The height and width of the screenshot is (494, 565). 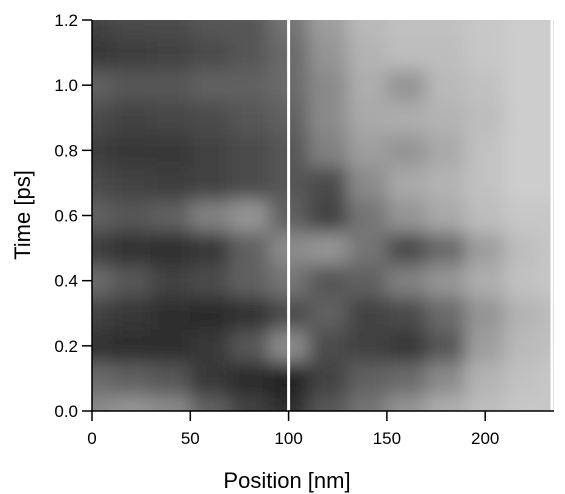 I want to click on y-tick-label: 0.0, so click(x=66, y=411).